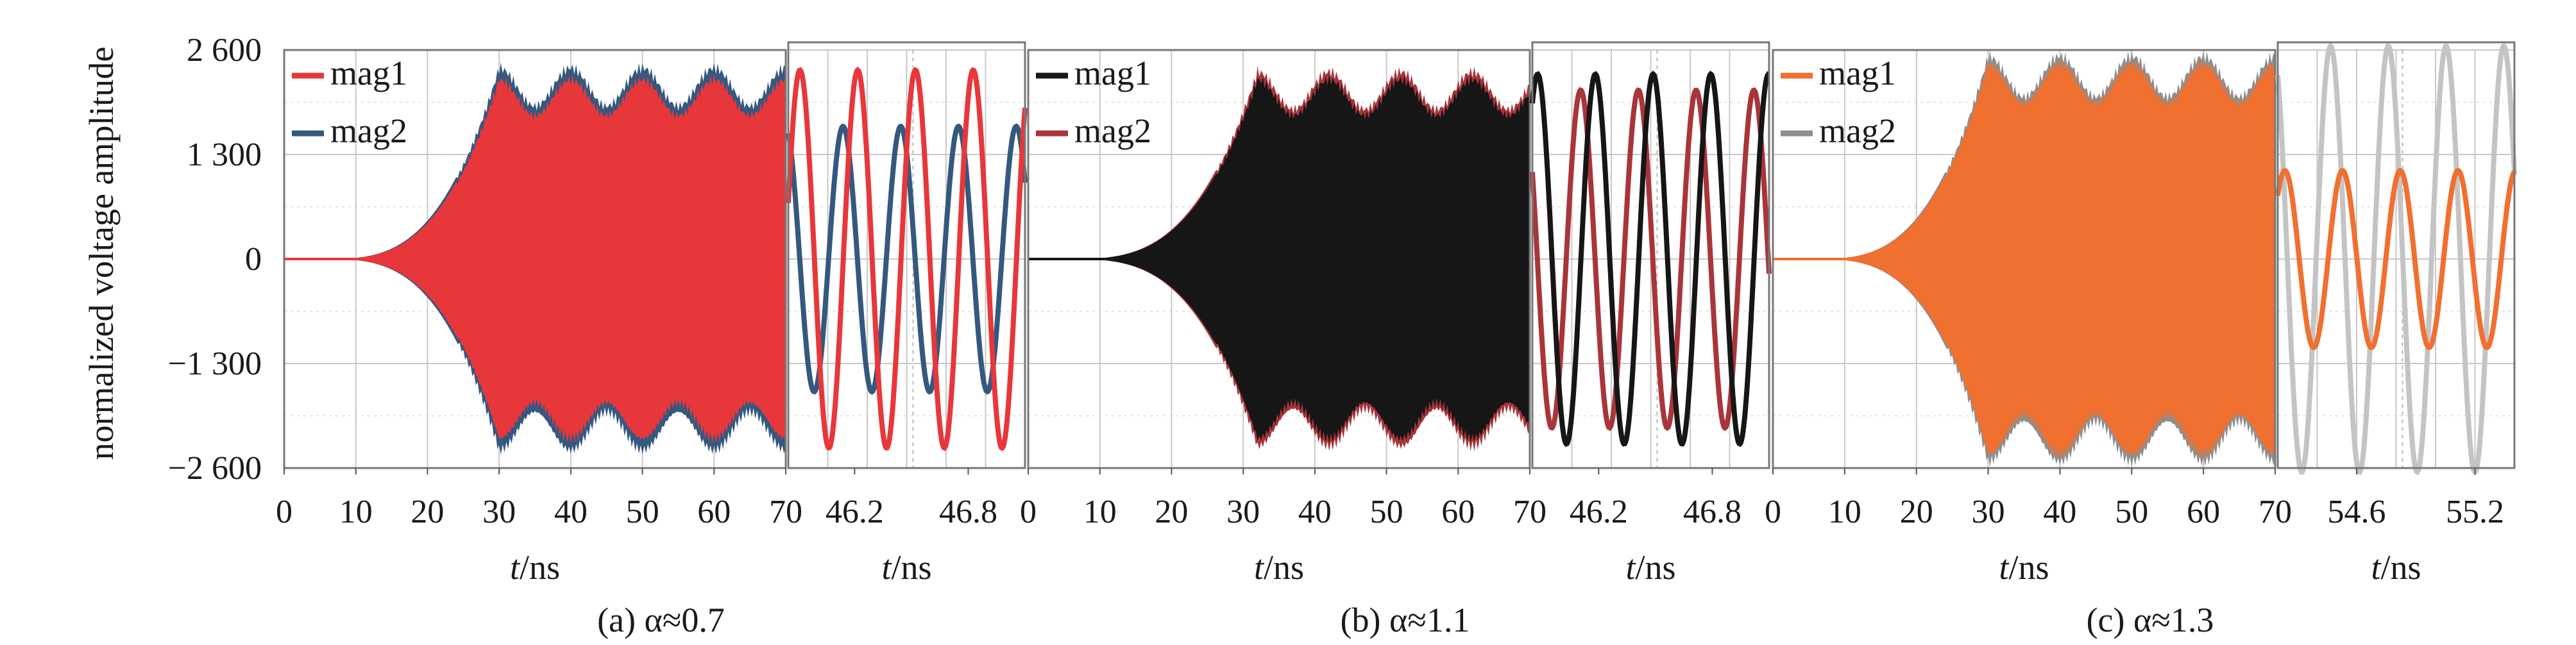  Describe the element at coordinates (215, 364) in the screenshot. I see `y-tick-label: −1 300` at that location.